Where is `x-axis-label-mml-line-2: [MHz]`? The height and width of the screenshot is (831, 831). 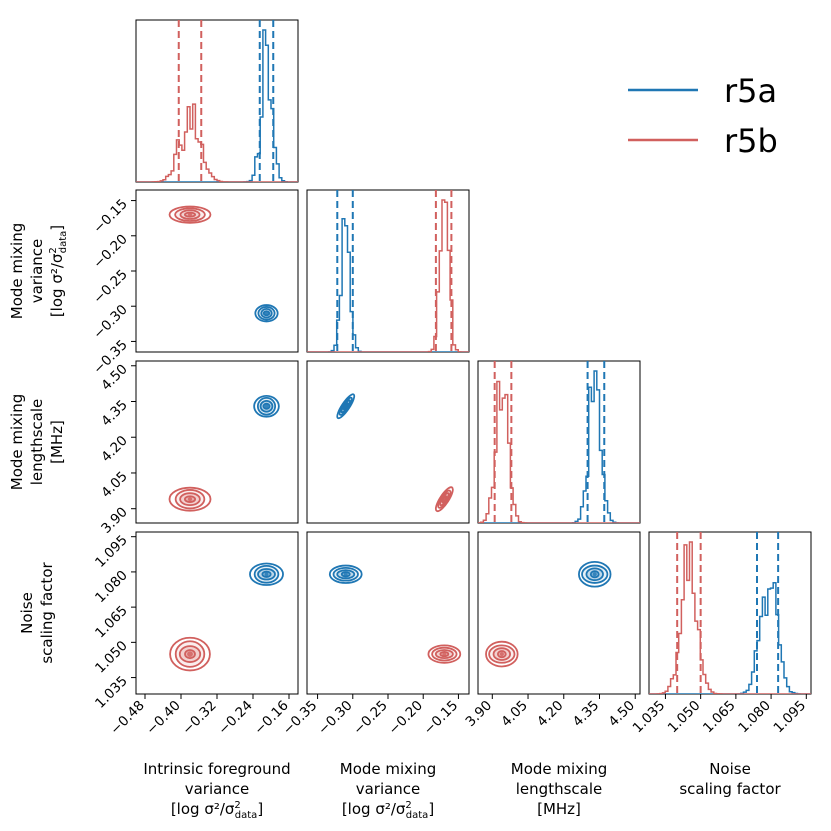
x-axis-label-mml-line-2: [MHz] is located at coordinates (559, 809).